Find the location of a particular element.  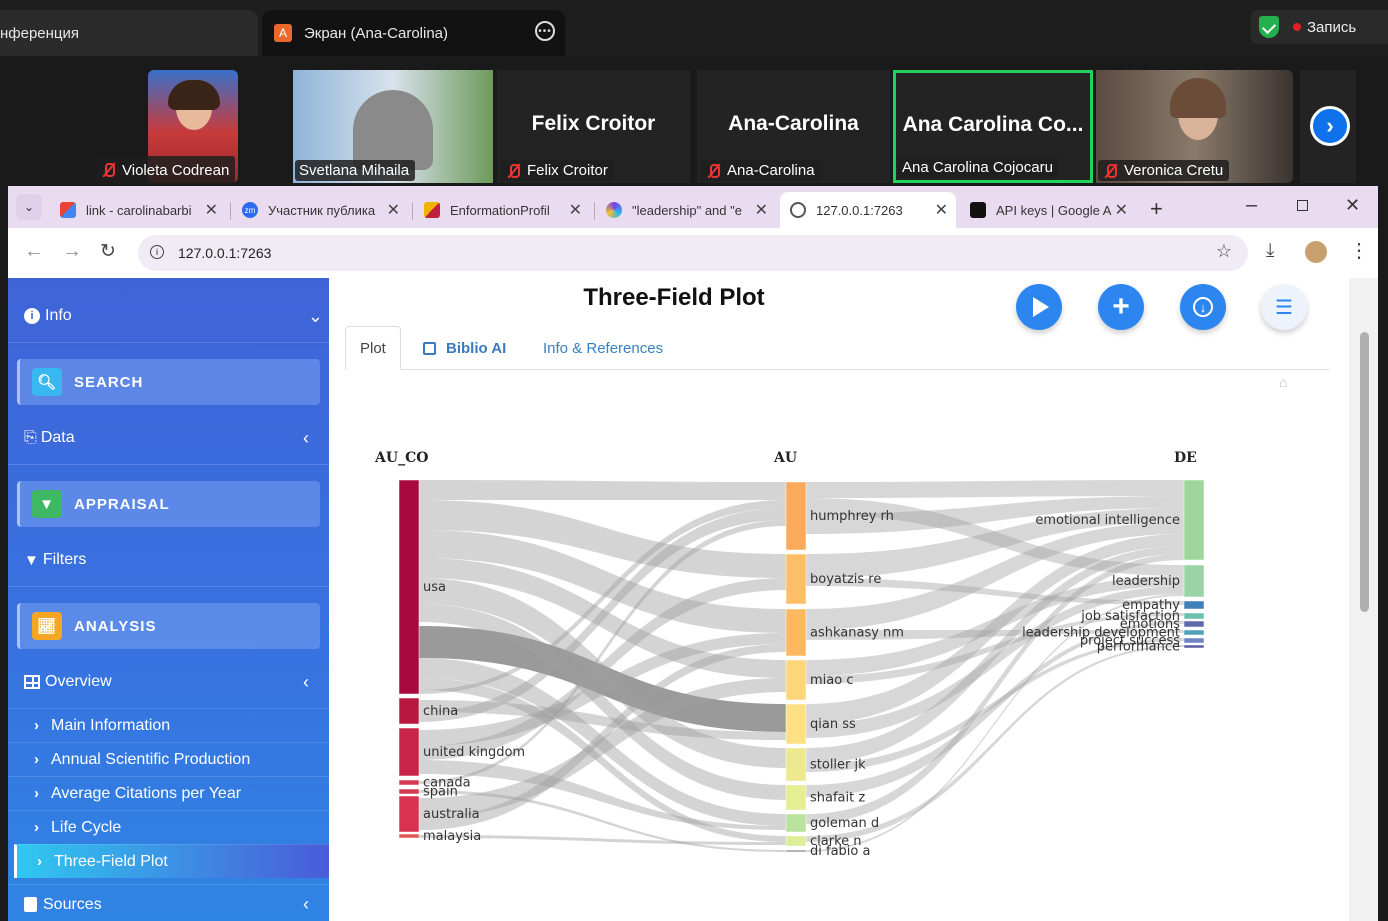

url-input: i 127.0.0.1:7263 ☆ is located at coordinates (693, 253).